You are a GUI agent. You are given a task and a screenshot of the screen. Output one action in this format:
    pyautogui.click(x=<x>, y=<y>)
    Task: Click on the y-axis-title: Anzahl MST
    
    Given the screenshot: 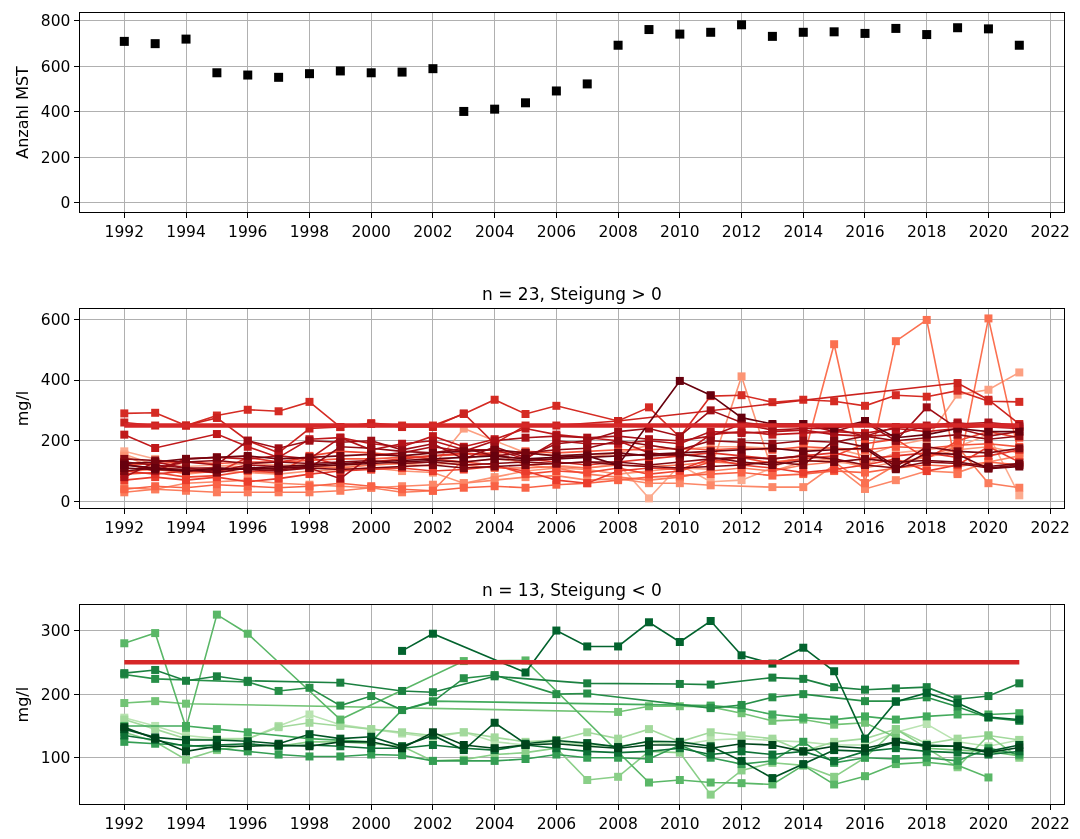 What is the action you would take?
    pyautogui.click(x=22, y=112)
    